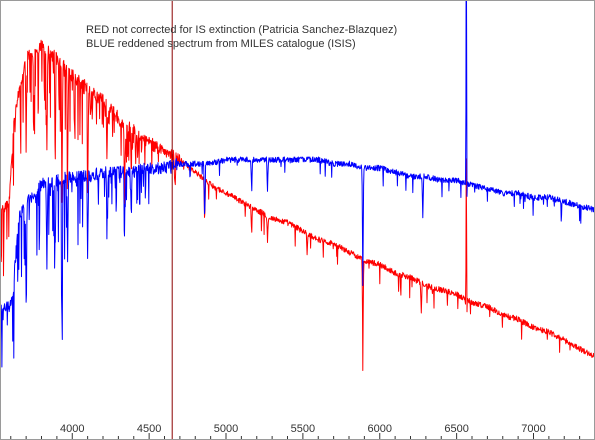 This screenshot has height=440, width=595. I want to click on x-tick-label: 5000, so click(226, 429).